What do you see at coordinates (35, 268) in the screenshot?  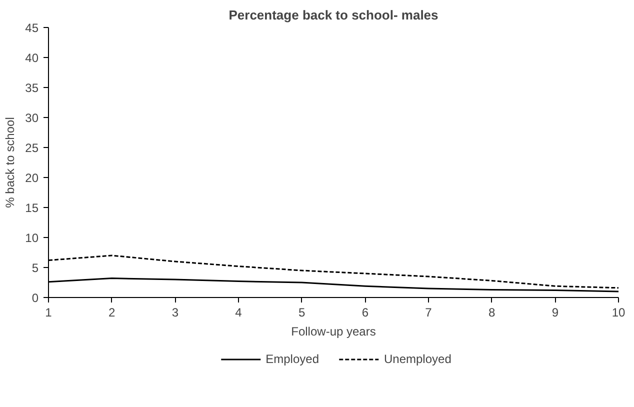 I see `y-tick-label: 5` at bounding box center [35, 268].